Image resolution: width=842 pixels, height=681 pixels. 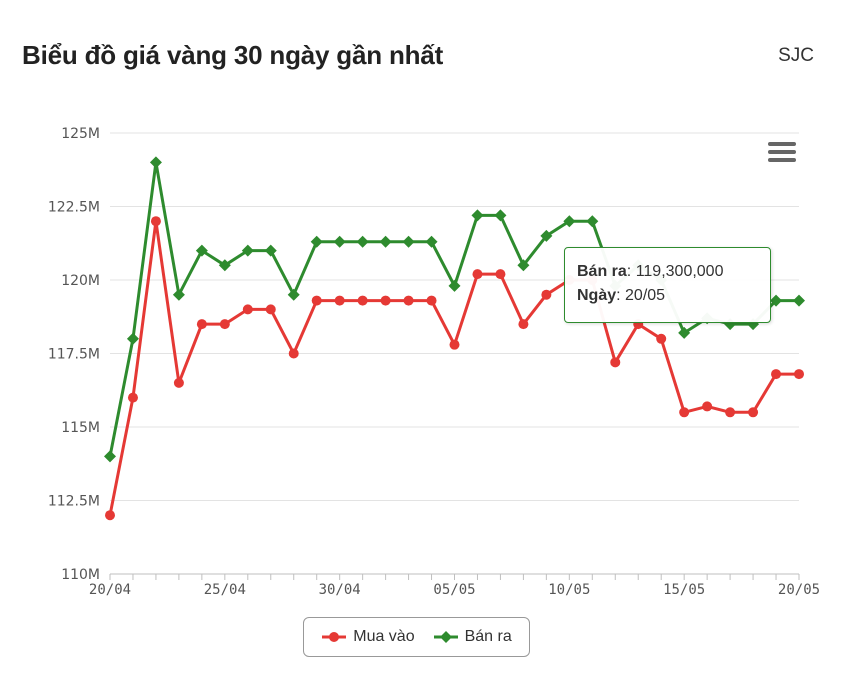 What do you see at coordinates (782, 153) in the screenshot?
I see `hamburger-menu-icon` at bounding box center [782, 153].